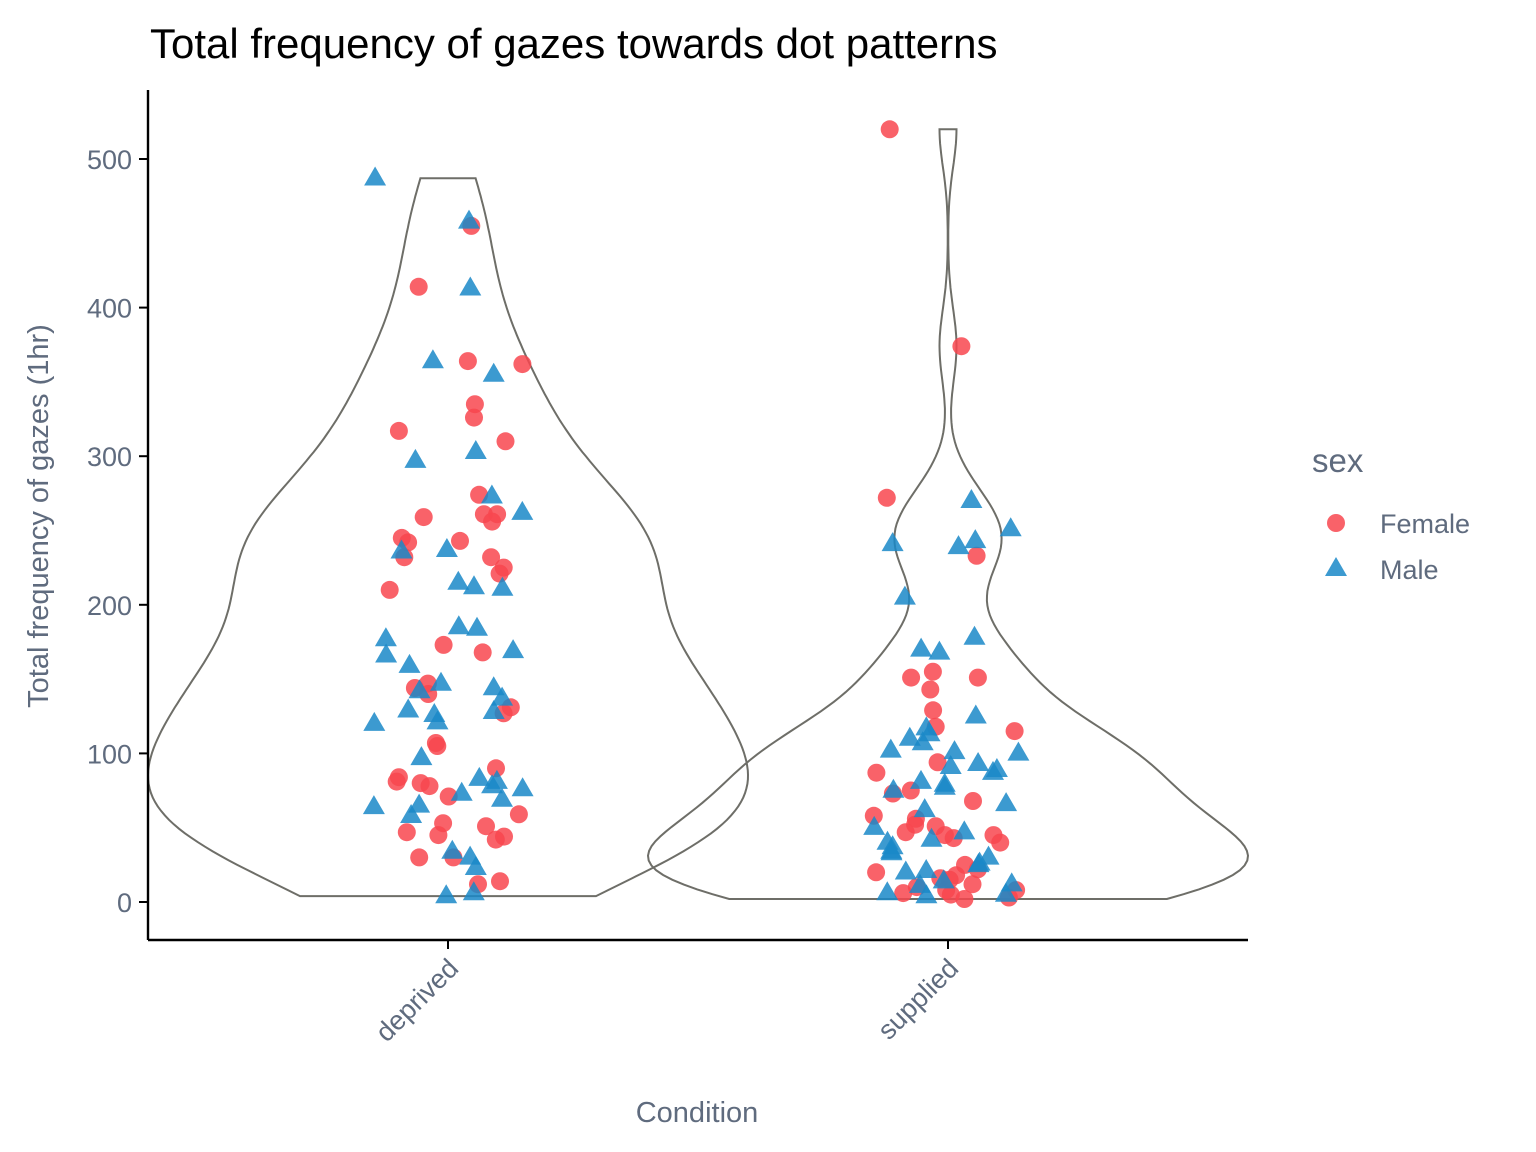  I want to click on legend-label-female: Female, so click(1425, 524).